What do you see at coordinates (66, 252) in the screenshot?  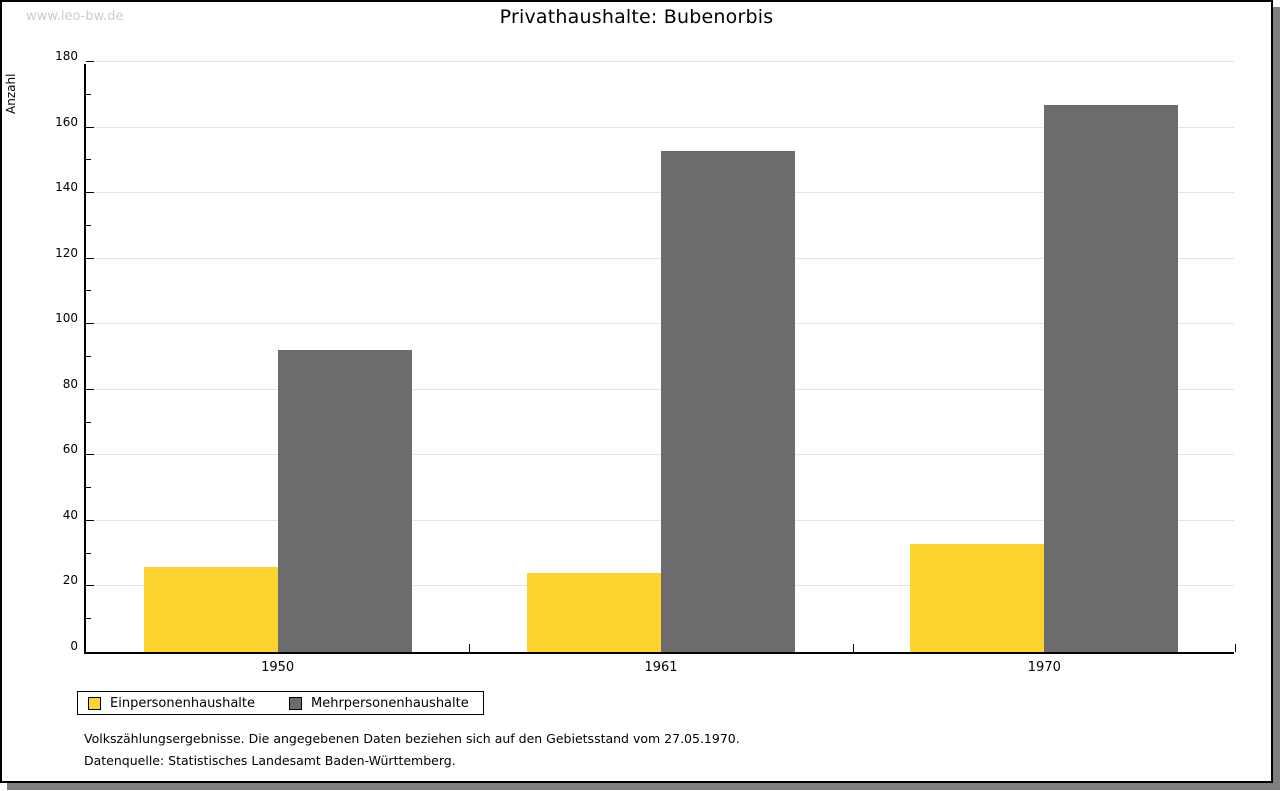 I see `y-tick-label: 120` at bounding box center [66, 252].